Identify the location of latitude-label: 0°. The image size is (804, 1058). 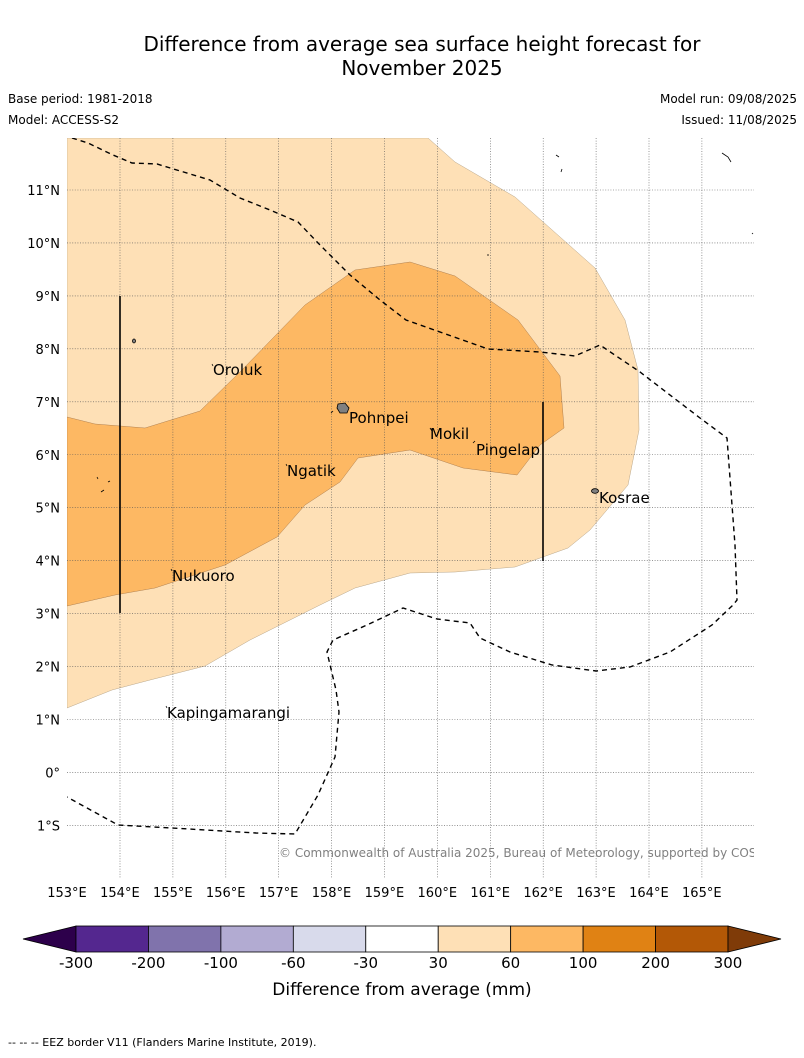
(52, 773).